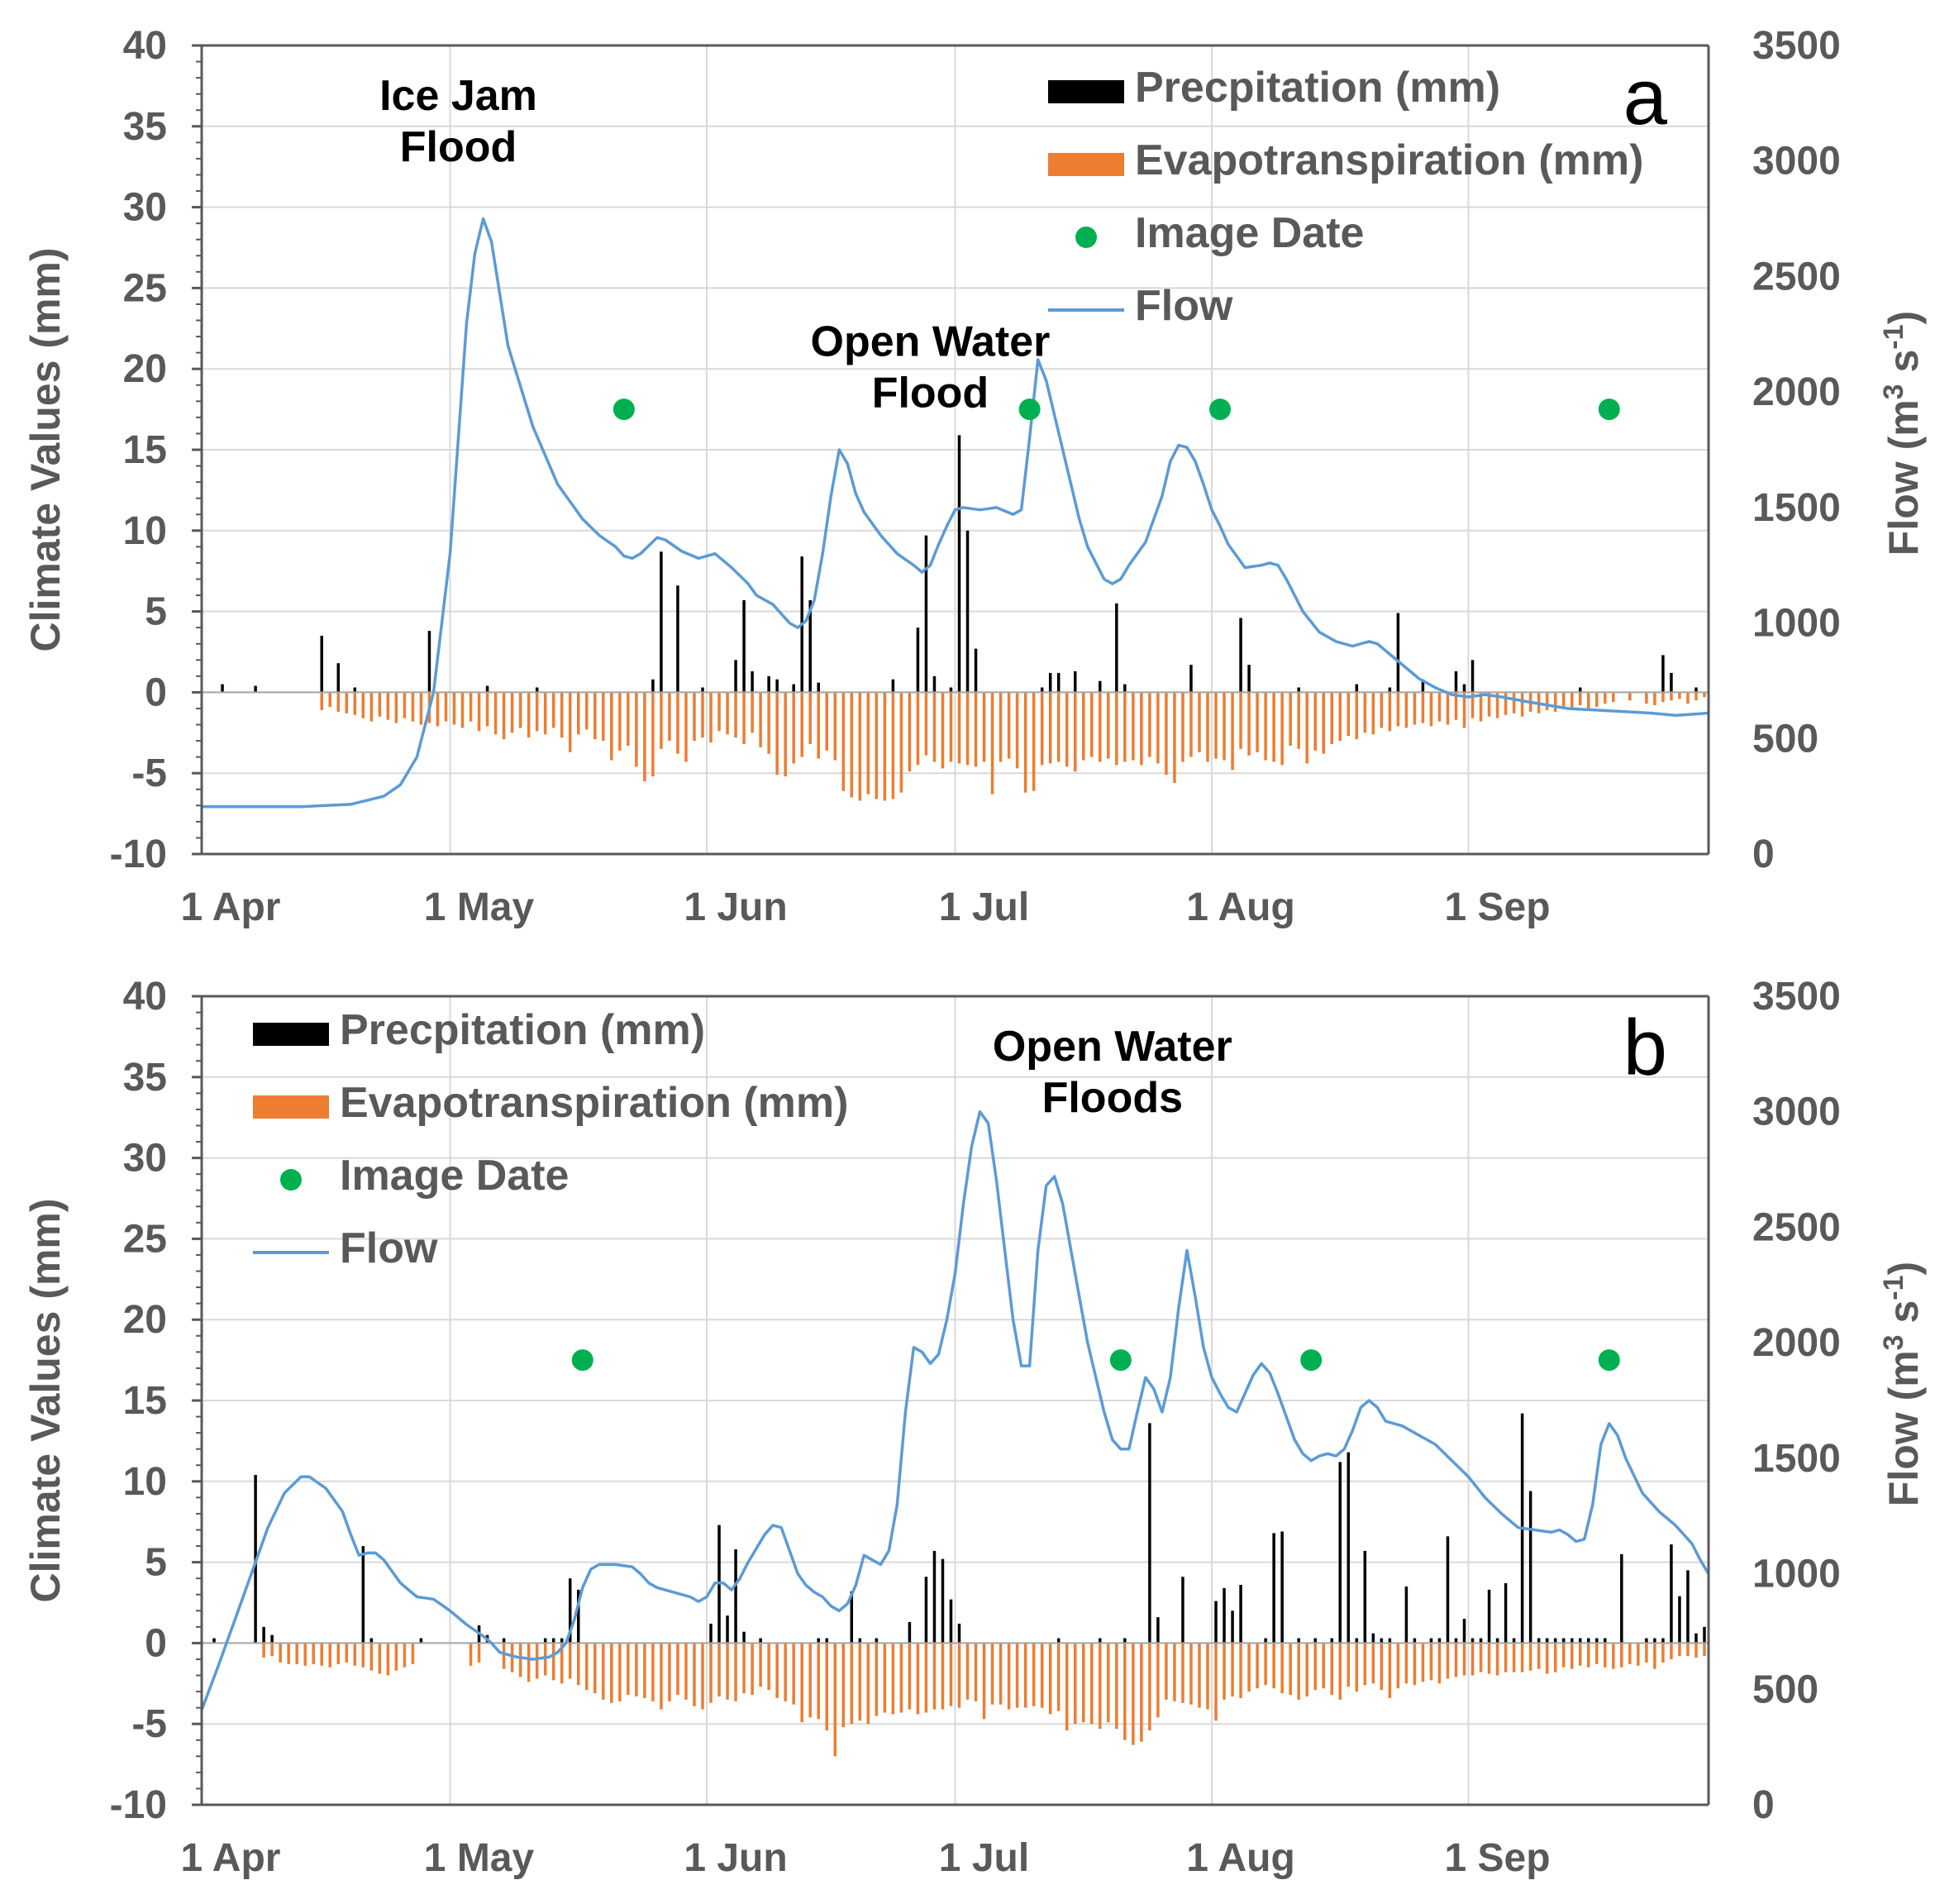  What do you see at coordinates (45, 449) in the screenshot?
I see `y-left-axis-title: Climate Values (mm)` at bounding box center [45, 449].